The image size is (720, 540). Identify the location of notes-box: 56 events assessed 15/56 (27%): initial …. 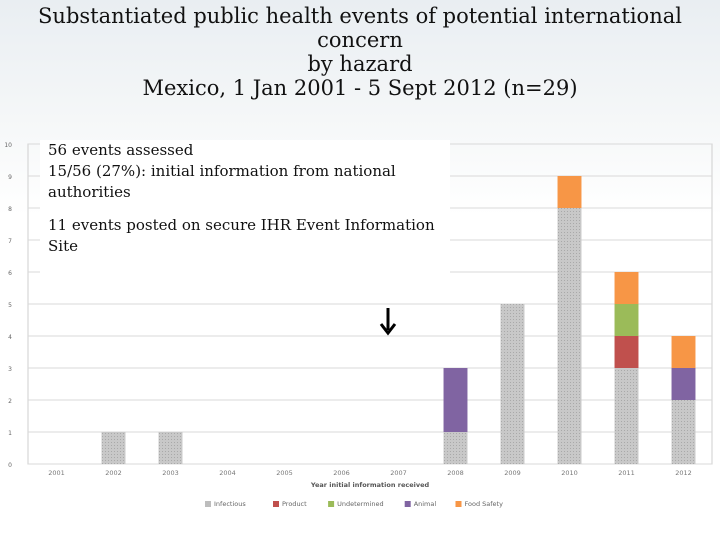
(245, 207).